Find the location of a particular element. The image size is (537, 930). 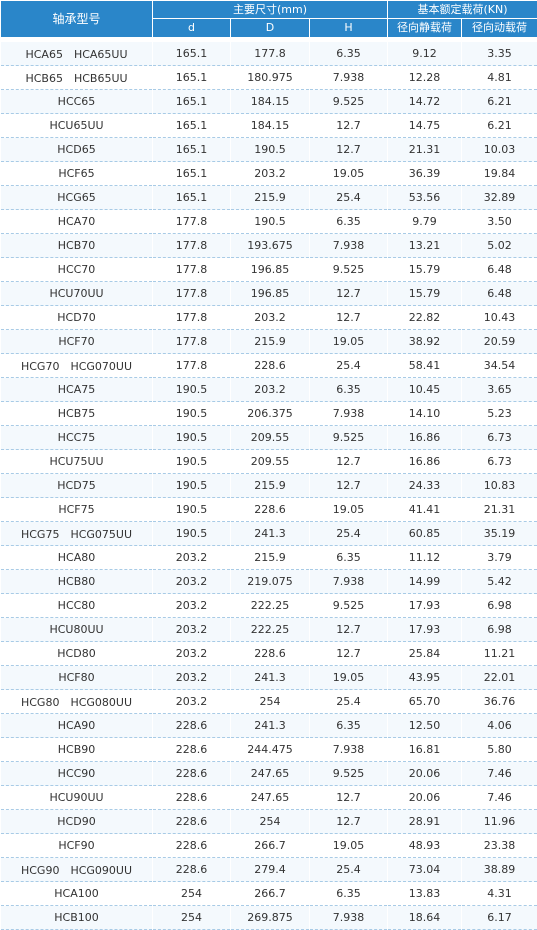

static-load-cell: 41.41 is located at coordinates (425, 510).